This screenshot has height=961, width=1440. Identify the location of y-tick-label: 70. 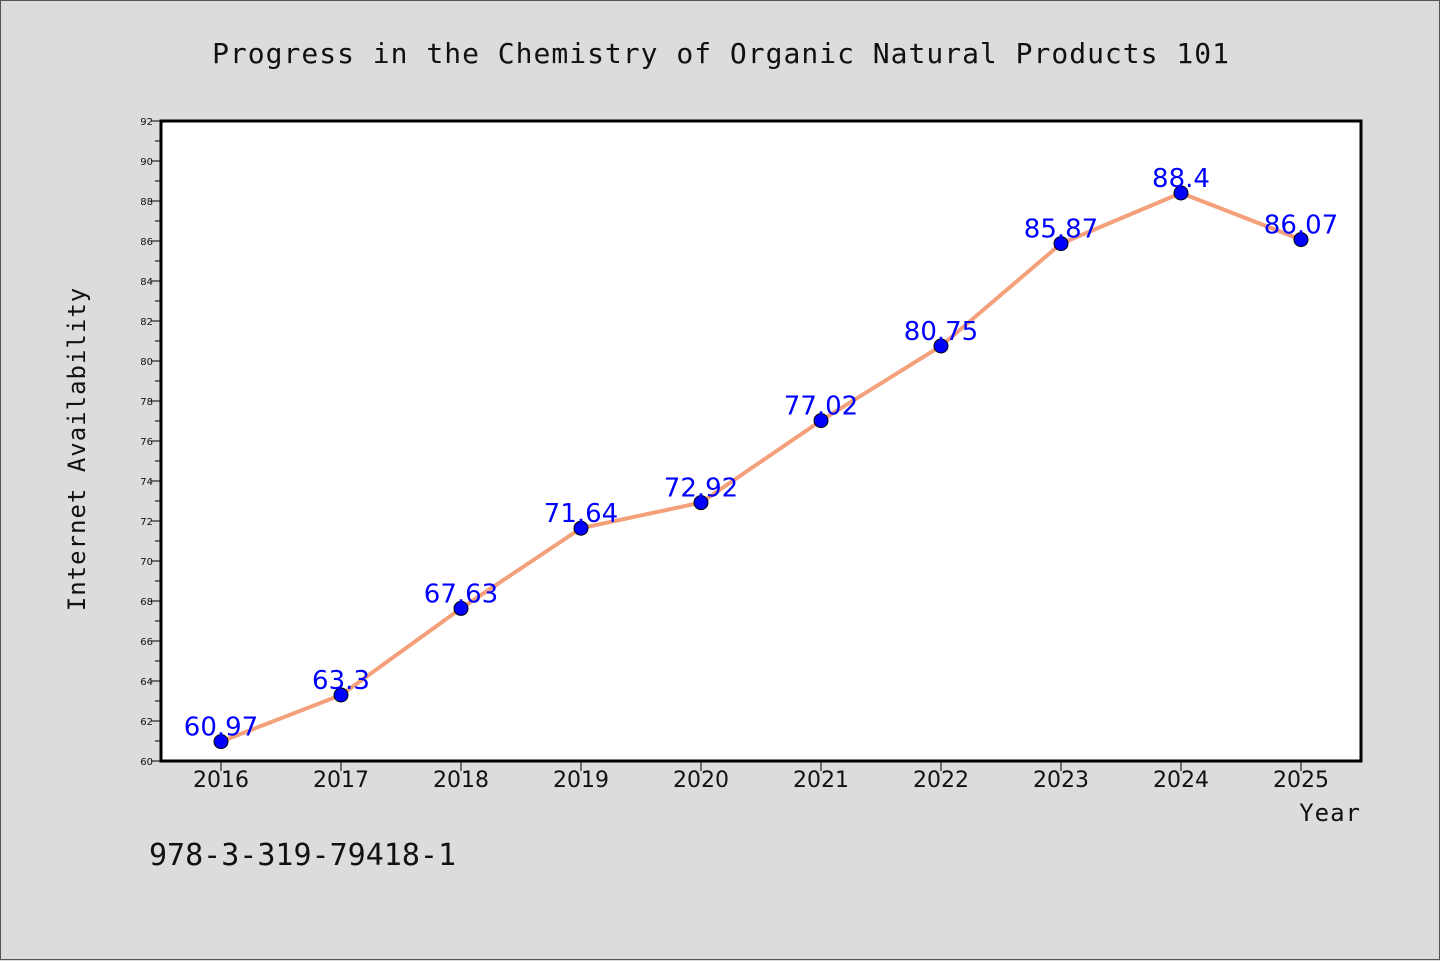
(146, 562).